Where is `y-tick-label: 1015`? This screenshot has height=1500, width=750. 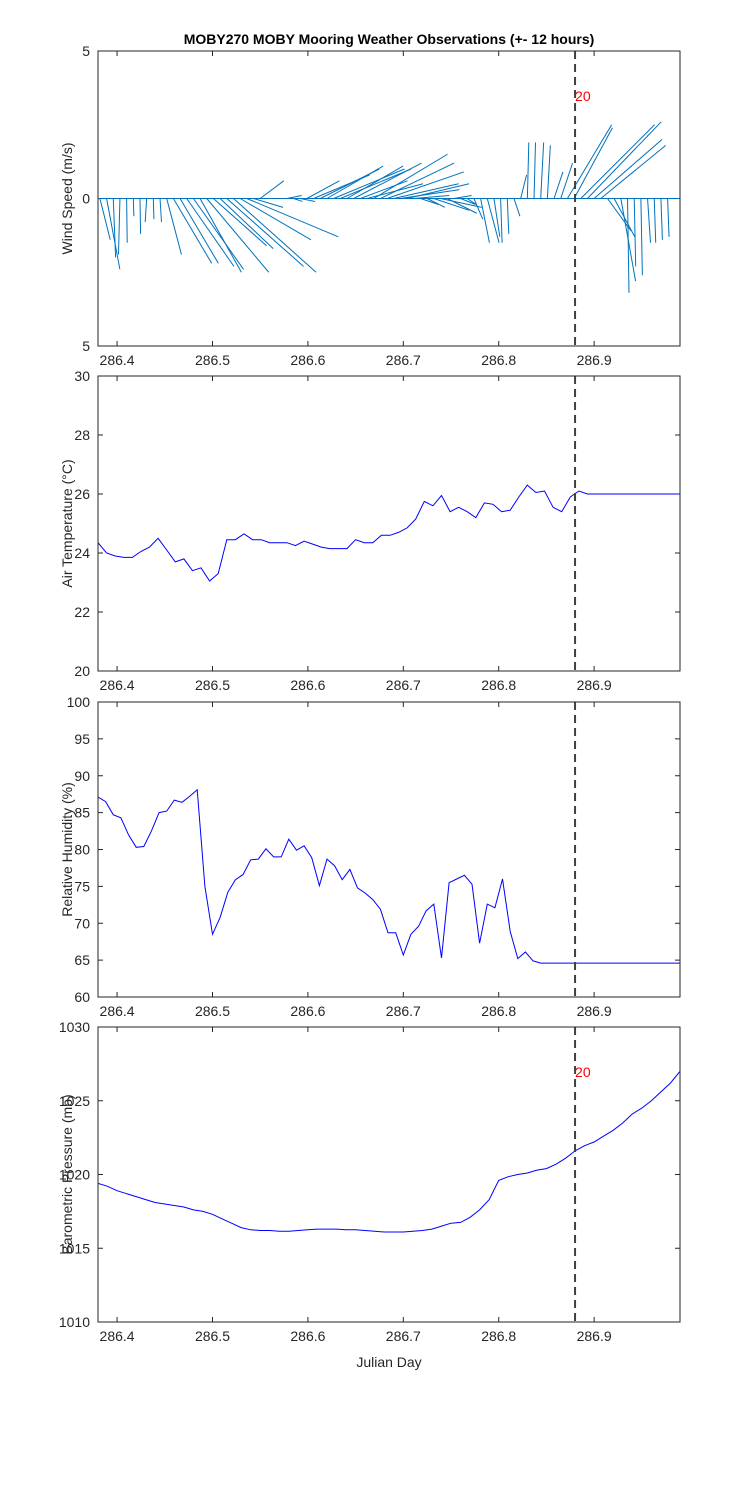
y-tick-label: 1015 is located at coordinates (74, 1248).